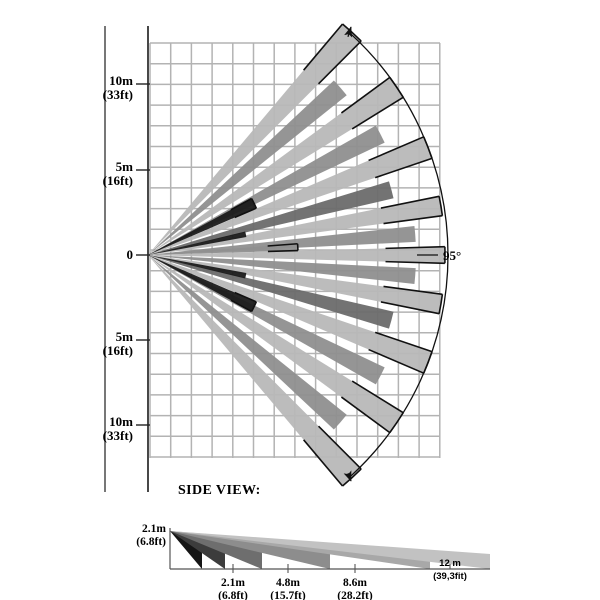 The width and height of the screenshot is (600, 600). What do you see at coordinates (254, 306) in the screenshot?
I see `short-beam-wedge-cap` at bounding box center [254, 306].